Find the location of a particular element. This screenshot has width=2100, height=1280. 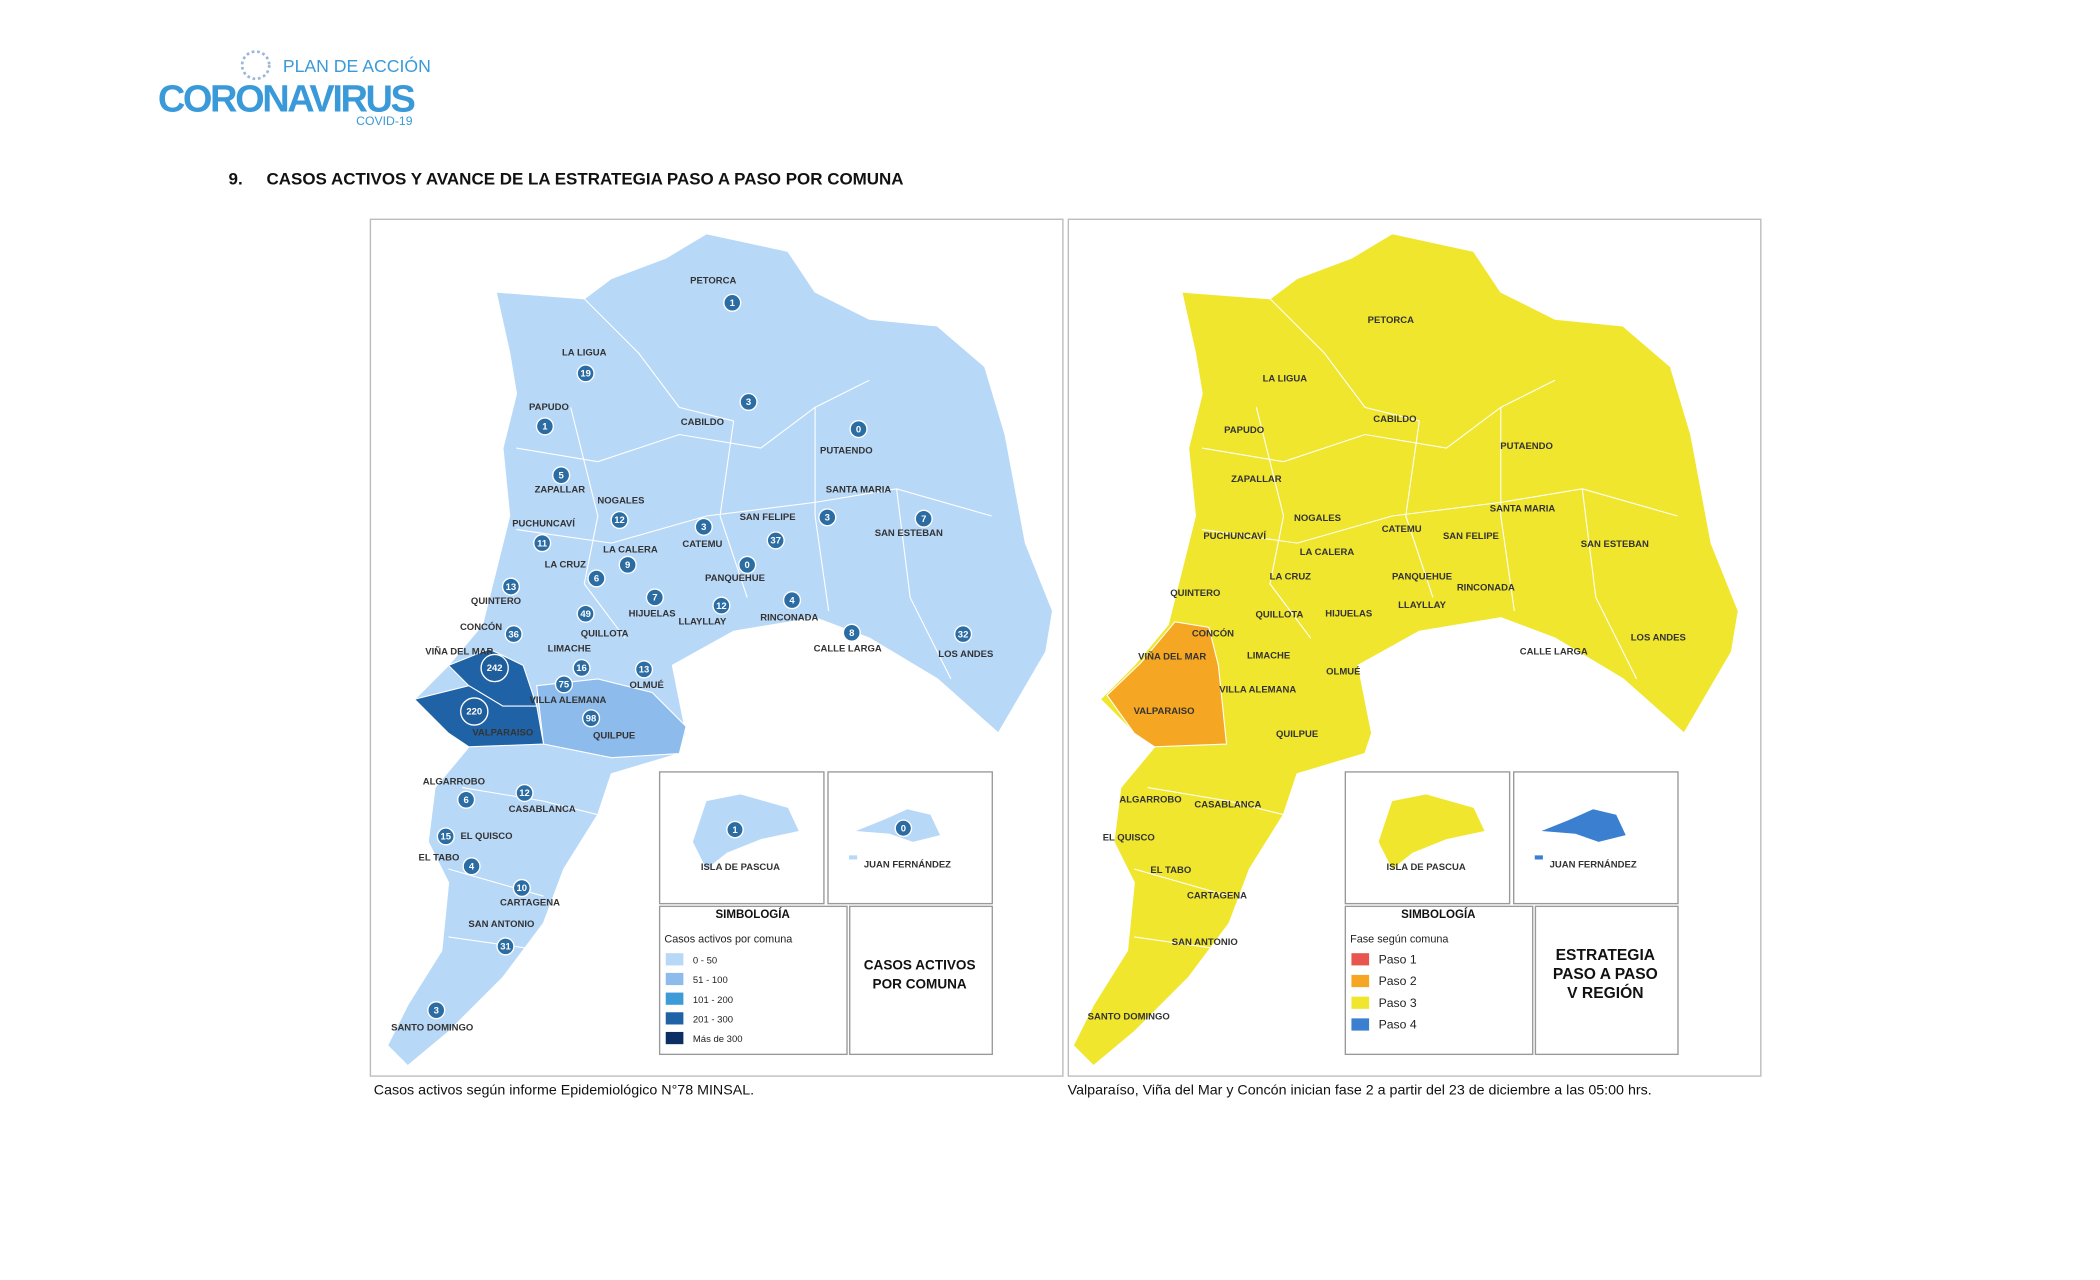

logo: PLAN DE ACCIÓN CORONAVIRUS COVID-19 is located at coordinates (294, 89).